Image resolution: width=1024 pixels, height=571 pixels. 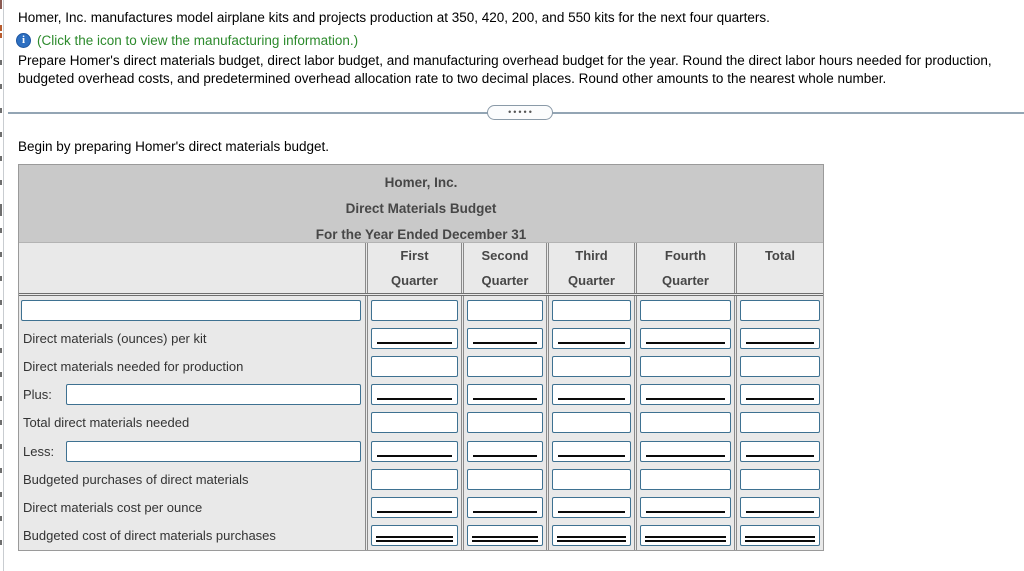 What do you see at coordinates (505, 507) in the screenshot?
I see `cell-input-r8-q2` at bounding box center [505, 507].